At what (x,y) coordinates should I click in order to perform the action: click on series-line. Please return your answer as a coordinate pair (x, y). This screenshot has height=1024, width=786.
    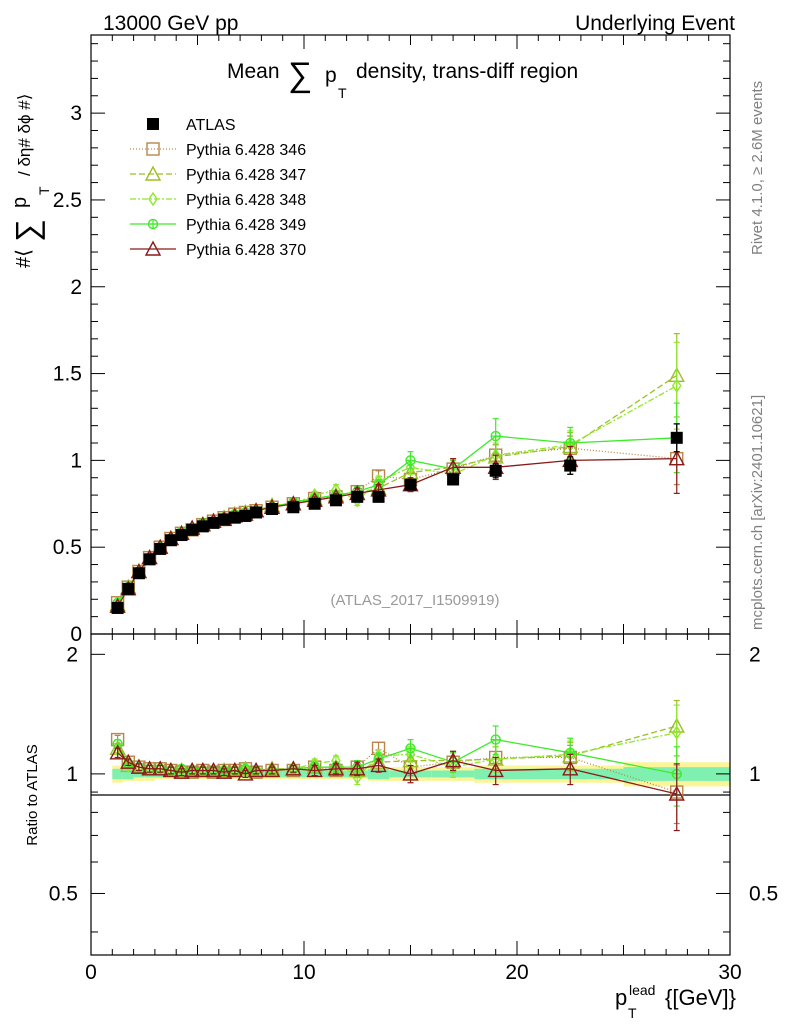
    Looking at the image, I should click on (397, 532).